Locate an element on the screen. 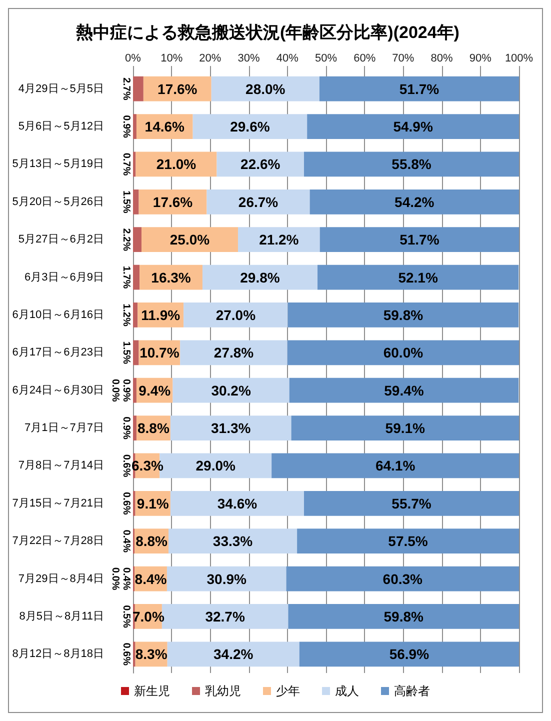 The height and width of the screenshot is (721, 551). y-tick-label: 6月24日～6月30日 is located at coordinates (58, 390).